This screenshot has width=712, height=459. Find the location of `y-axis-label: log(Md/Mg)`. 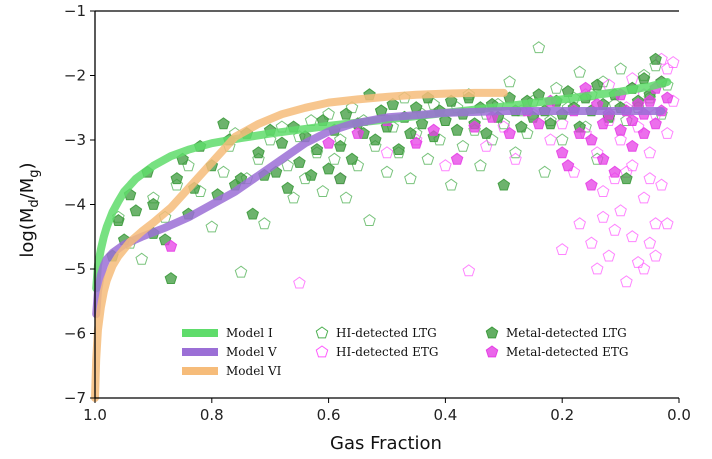

y-axis-label: log(Md/Mg) is located at coordinates (29, 209).